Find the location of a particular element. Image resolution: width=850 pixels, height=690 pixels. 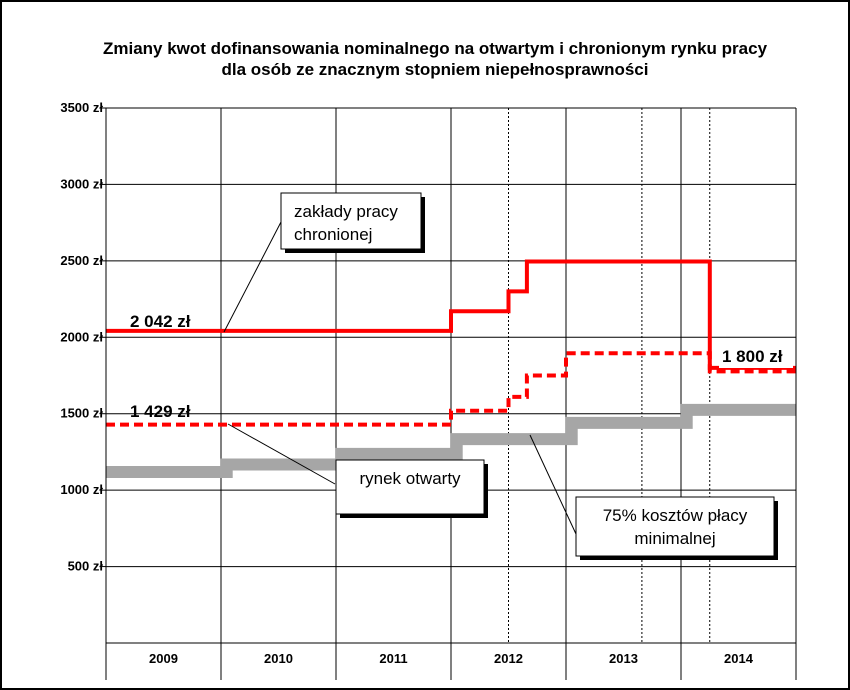

leader-protected is located at coordinates (252, 277).